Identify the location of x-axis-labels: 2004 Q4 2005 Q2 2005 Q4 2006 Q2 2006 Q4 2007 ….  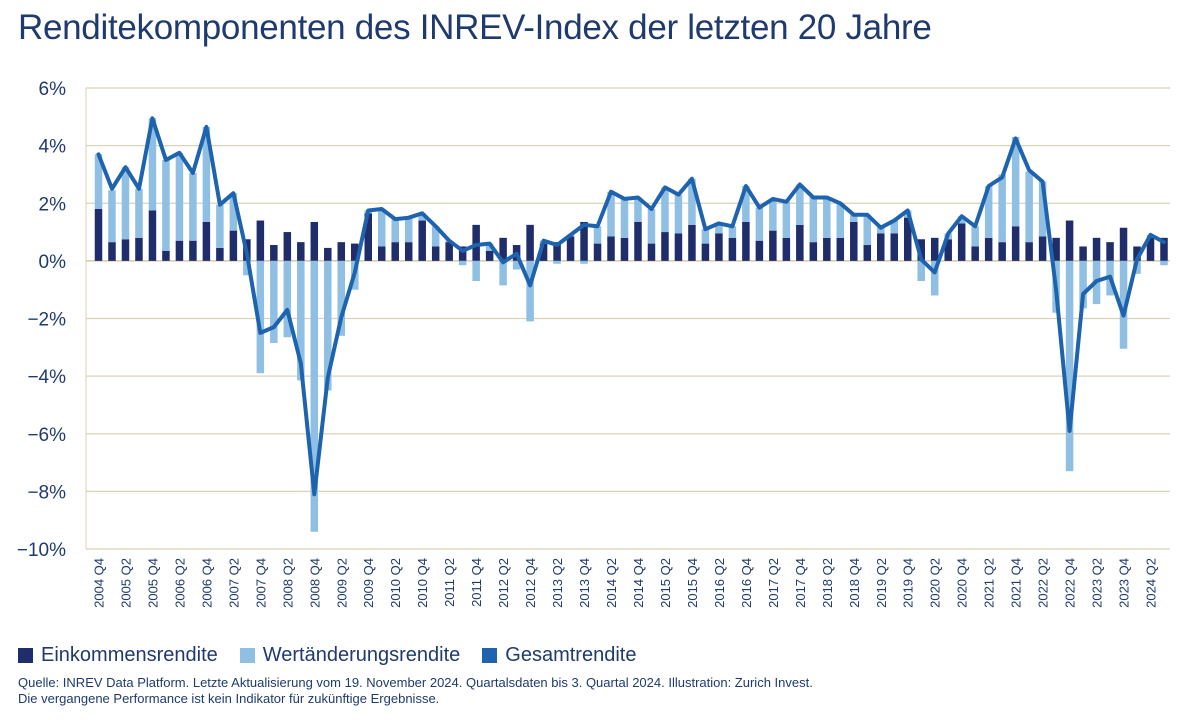
(625, 583).